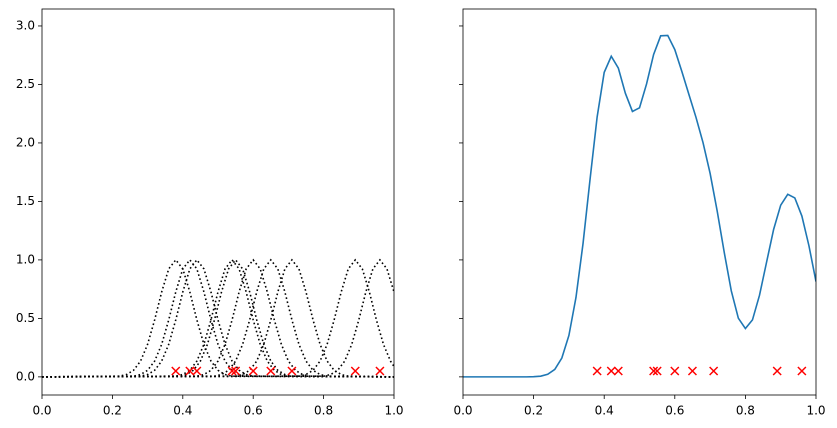 This screenshot has width=837, height=428. I want to click on line, so click(218, 318).